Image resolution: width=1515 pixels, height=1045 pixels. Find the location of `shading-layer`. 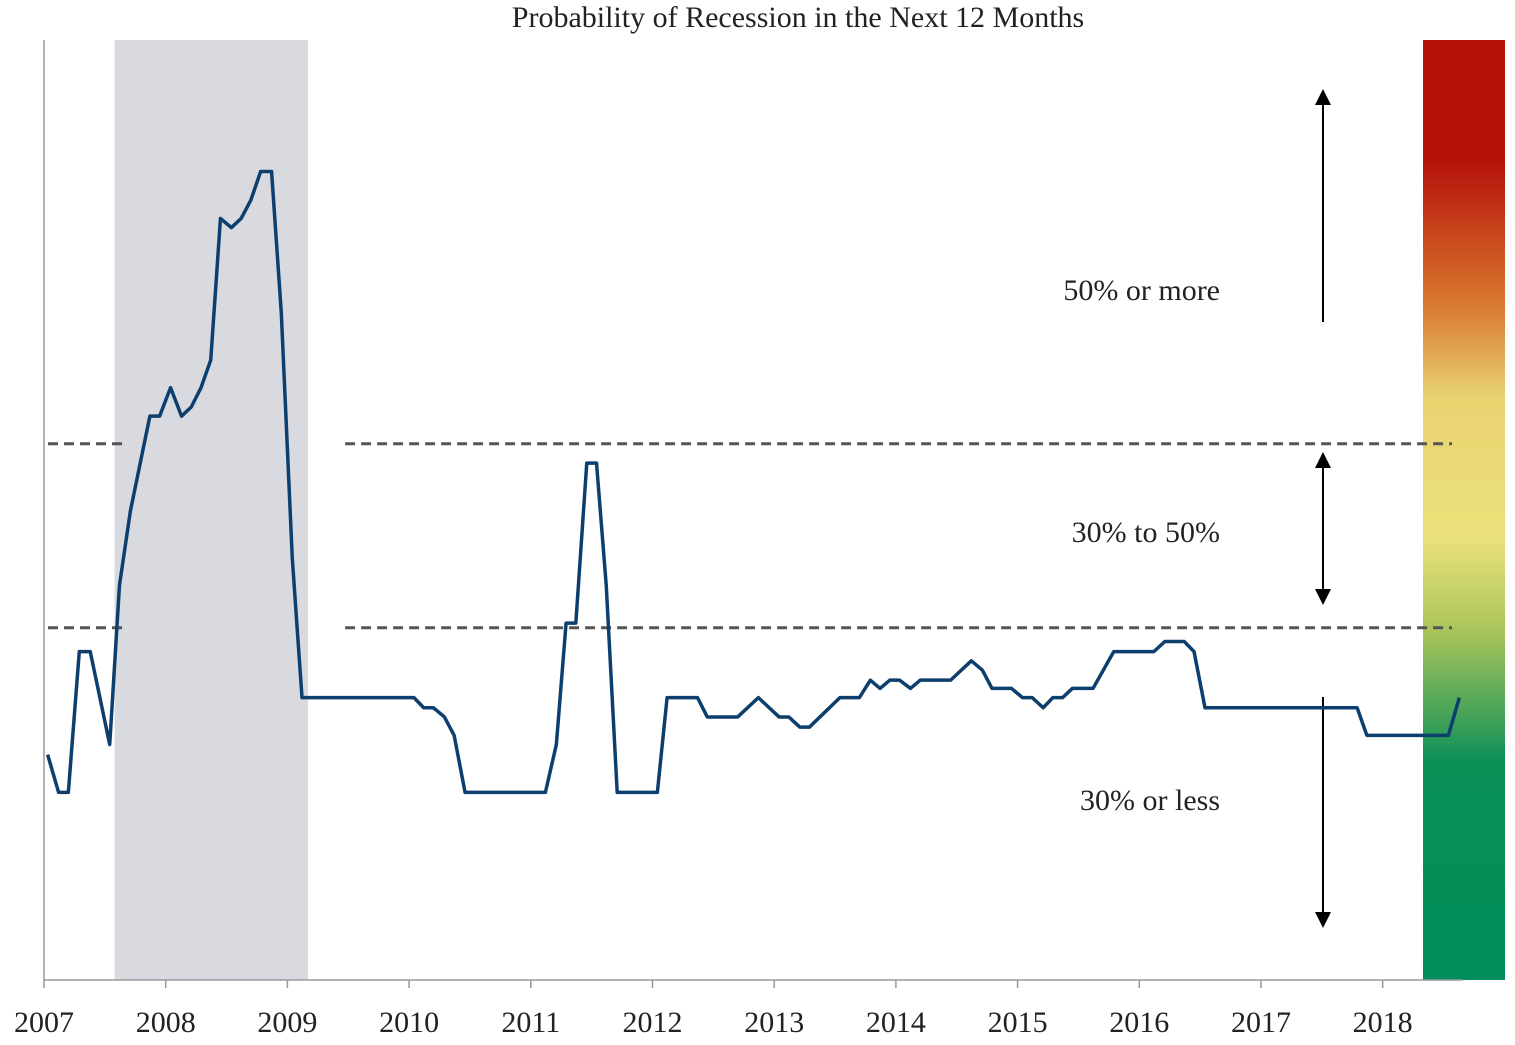

shading-layer is located at coordinates (211, 510).